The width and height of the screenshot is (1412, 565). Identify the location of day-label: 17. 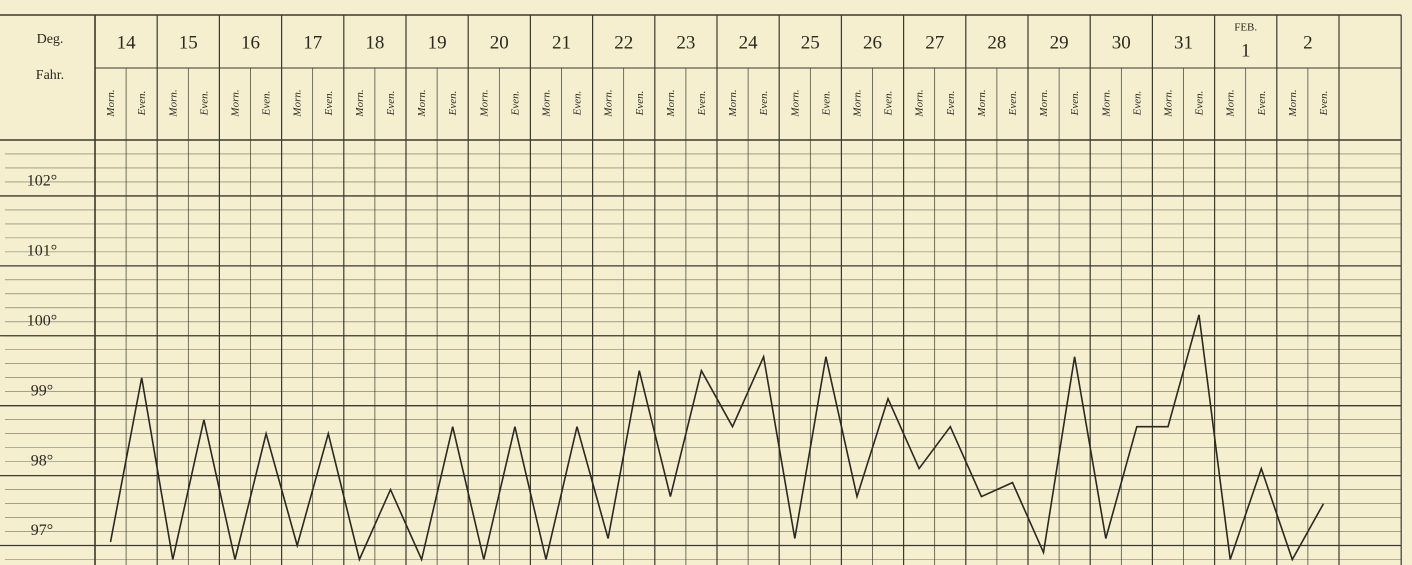
(312, 42).